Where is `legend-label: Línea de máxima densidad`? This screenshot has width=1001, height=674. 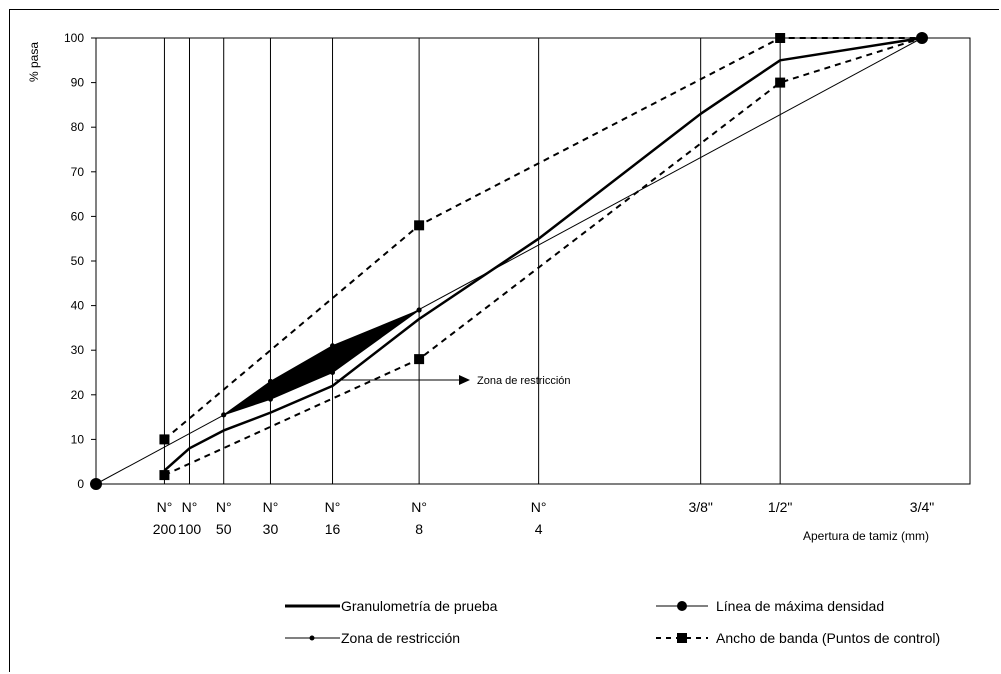 legend-label: Línea de máxima densidad is located at coordinates (800, 606).